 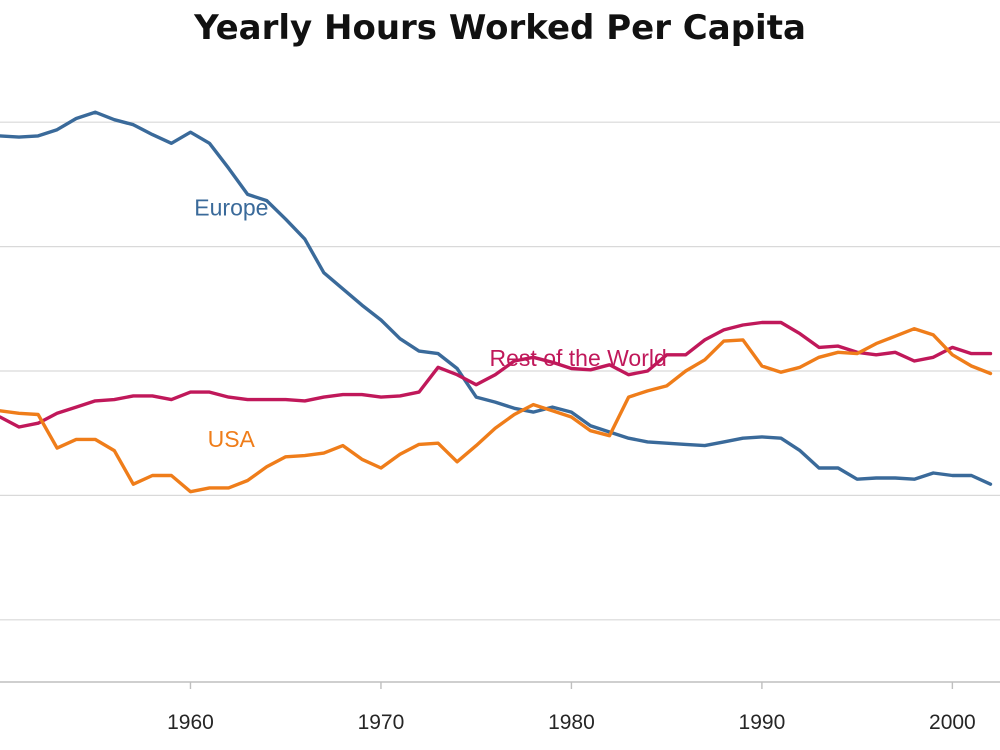 I want to click on series-label-europe: Europe, so click(x=231, y=208).